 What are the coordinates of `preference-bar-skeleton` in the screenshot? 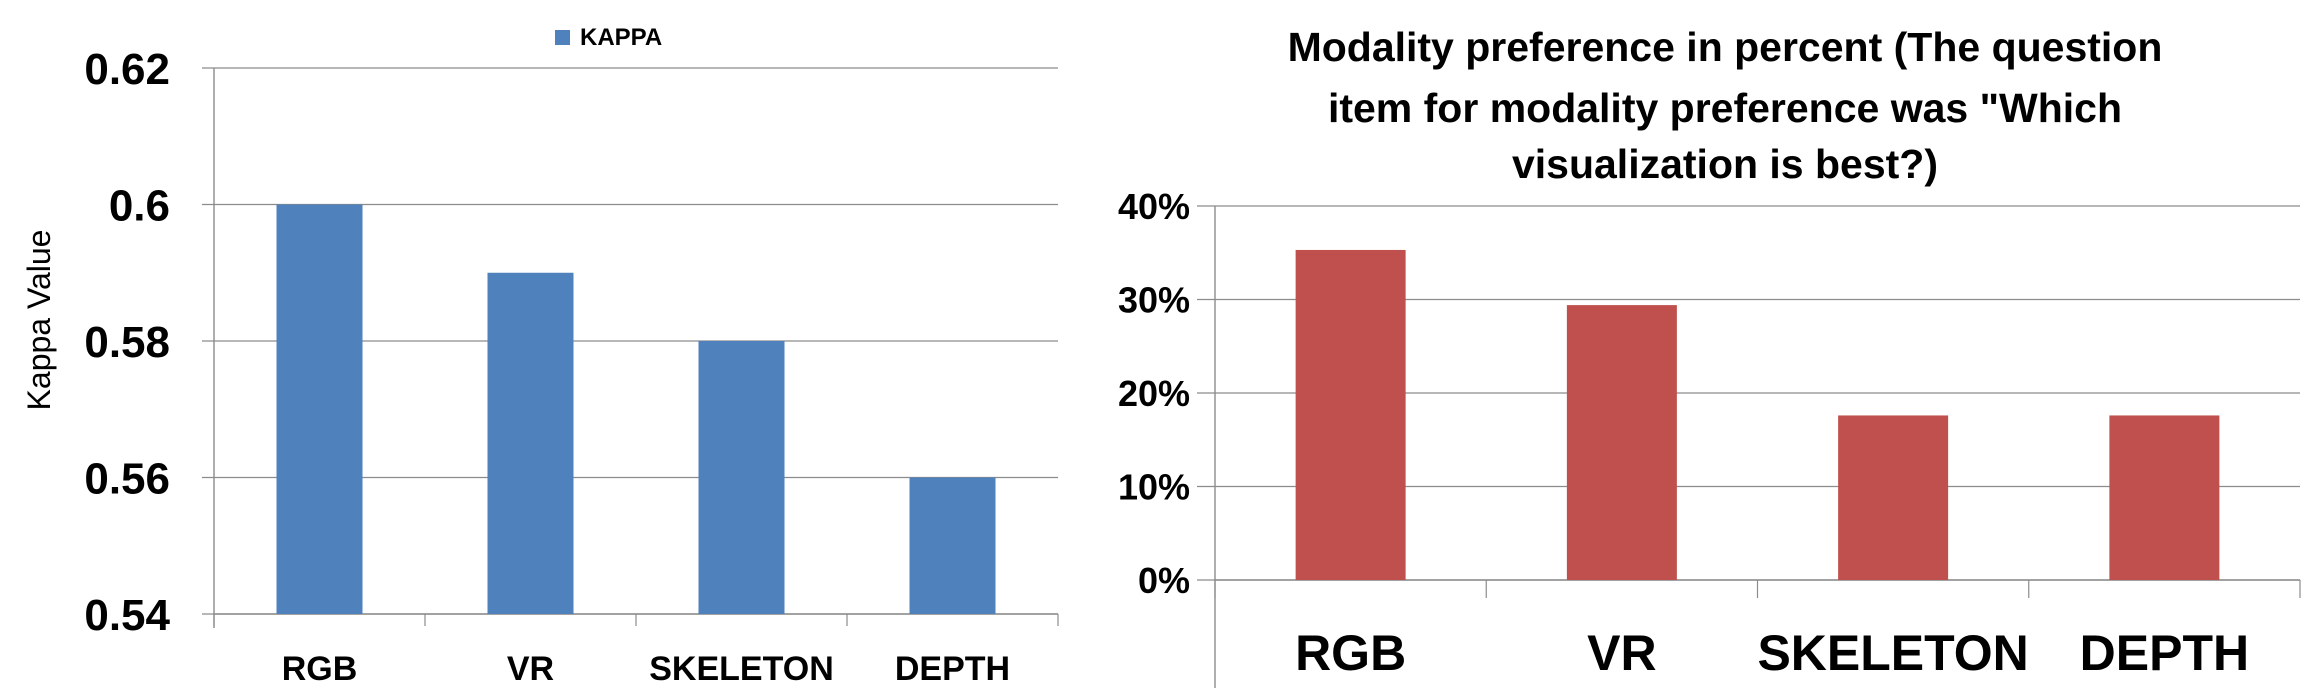 It's located at (1893, 497).